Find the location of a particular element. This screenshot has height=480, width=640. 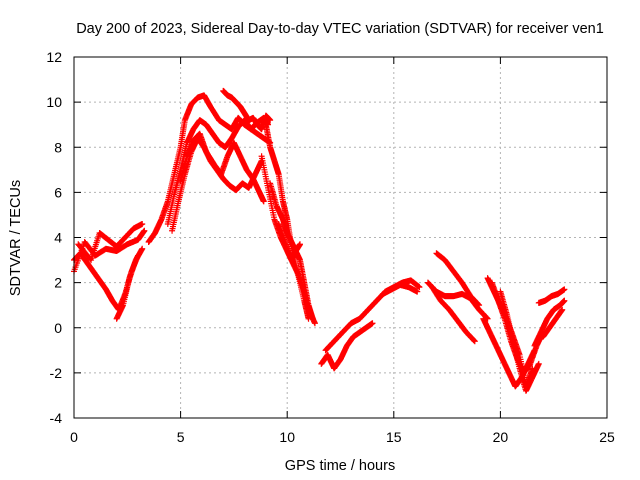

y-tick-label: -4 is located at coordinates (56, 418).